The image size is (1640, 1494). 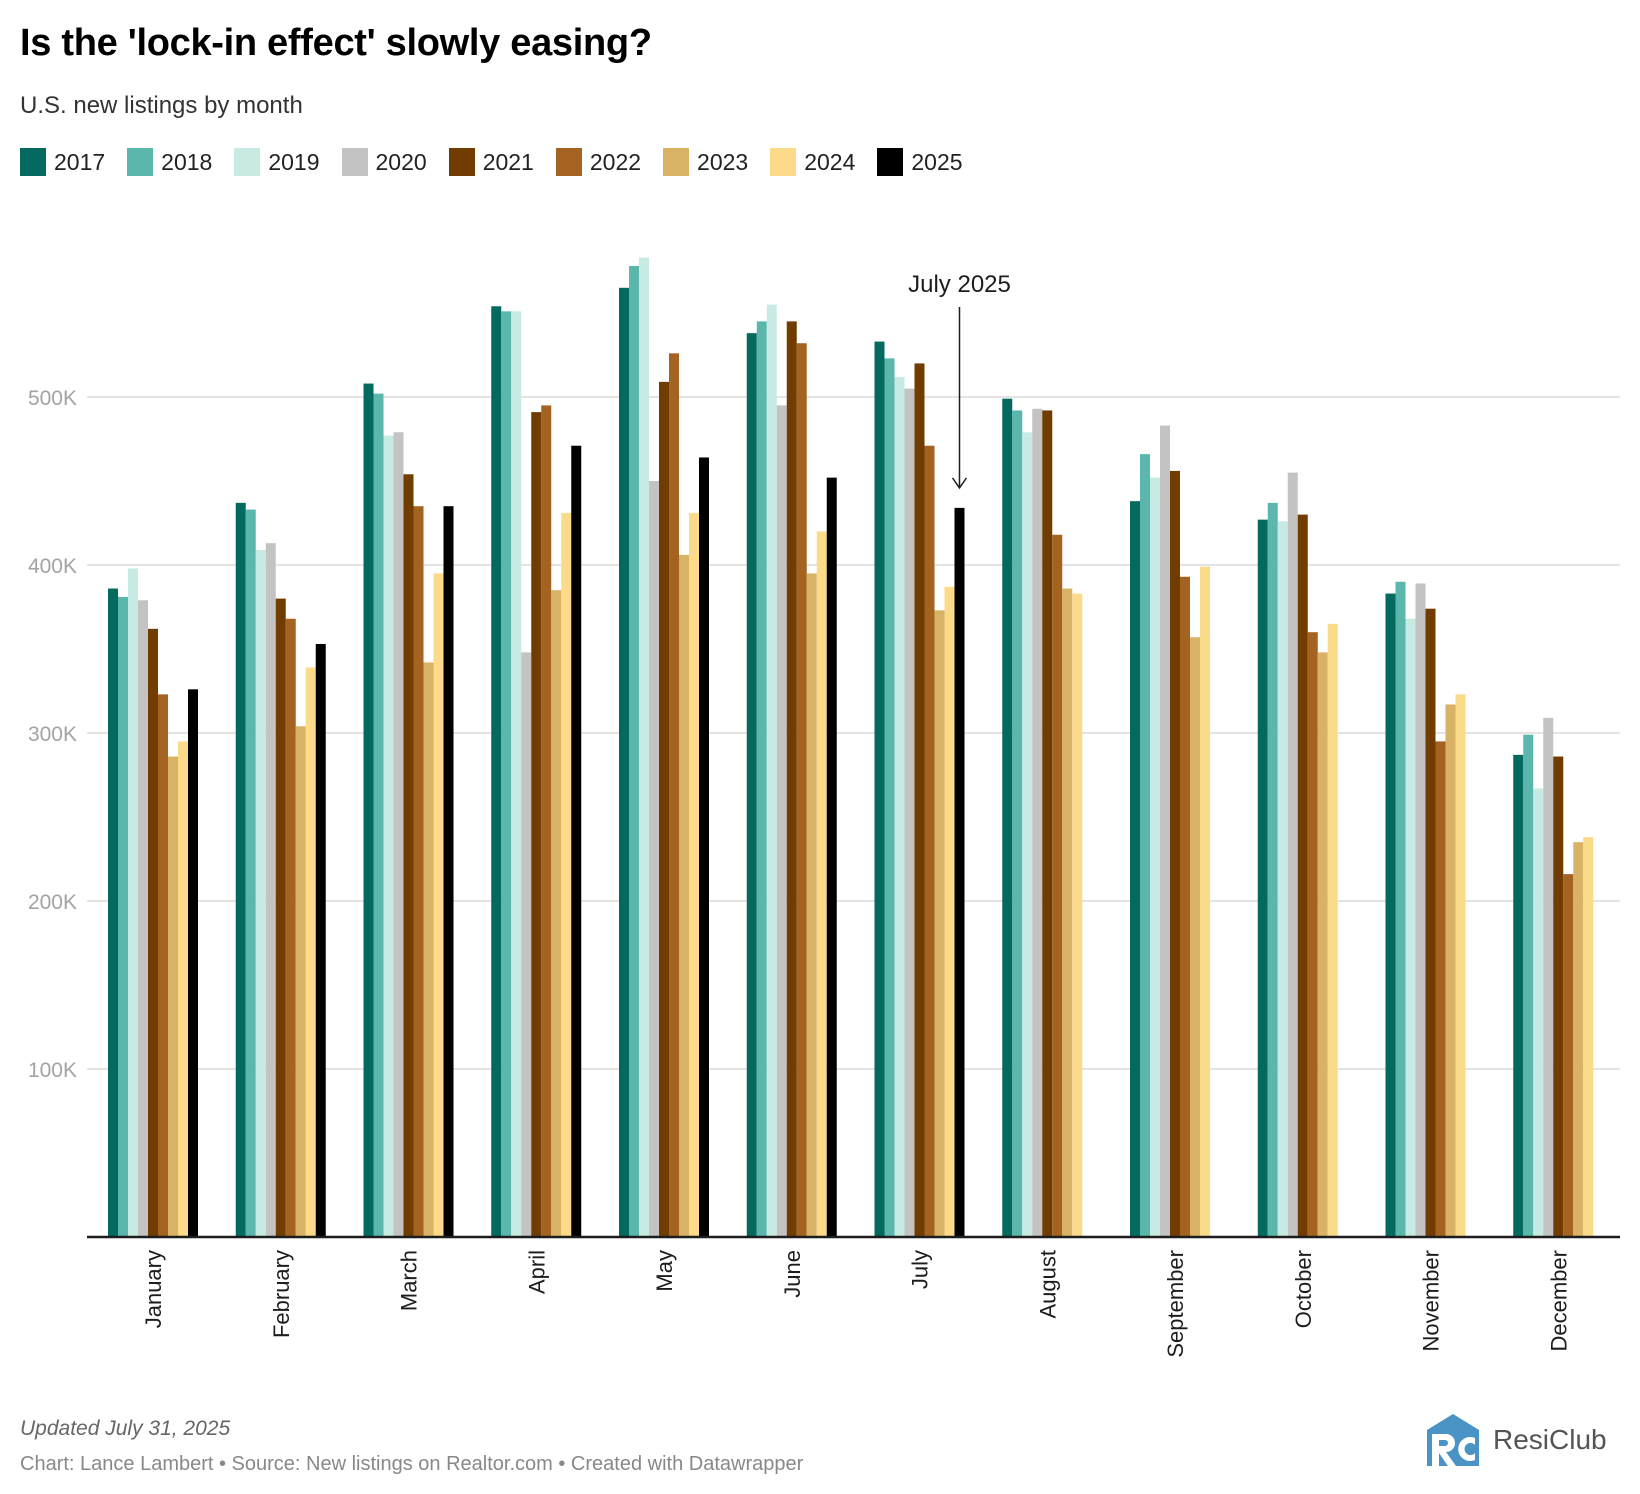 I want to click on bar-july-2024, so click(x=949, y=911).